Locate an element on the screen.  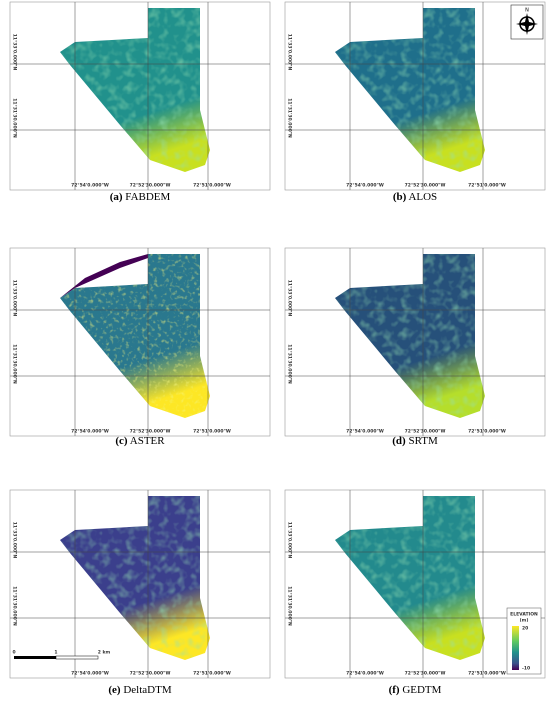
compass: N is located at coordinates (527, 22).